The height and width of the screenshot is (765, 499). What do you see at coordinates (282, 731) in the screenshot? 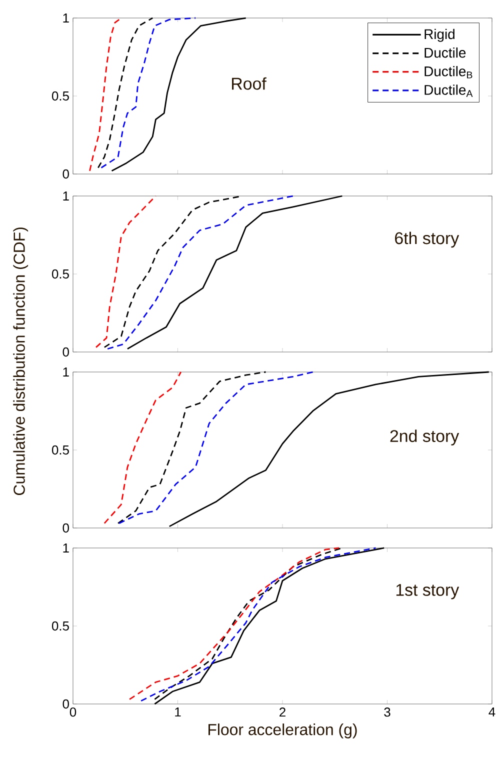
I see `x-axis-title: Floor acceleration (g)` at bounding box center [282, 731].